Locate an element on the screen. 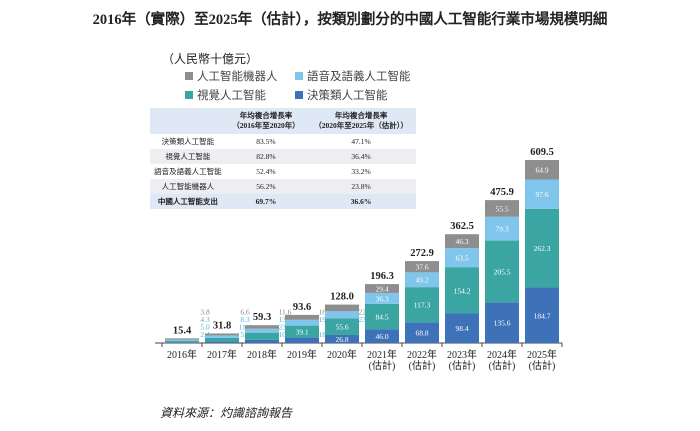  table-row: 人工智能機器人 56.2% 23.8% is located at coordinates (283, 186).